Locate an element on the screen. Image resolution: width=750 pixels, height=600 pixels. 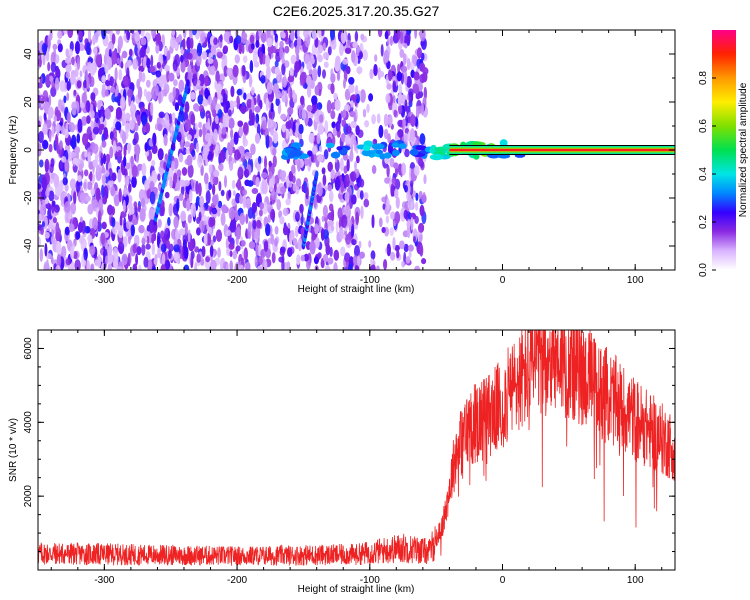
x-tick-label: -100 is located at coordinates (370, 280).